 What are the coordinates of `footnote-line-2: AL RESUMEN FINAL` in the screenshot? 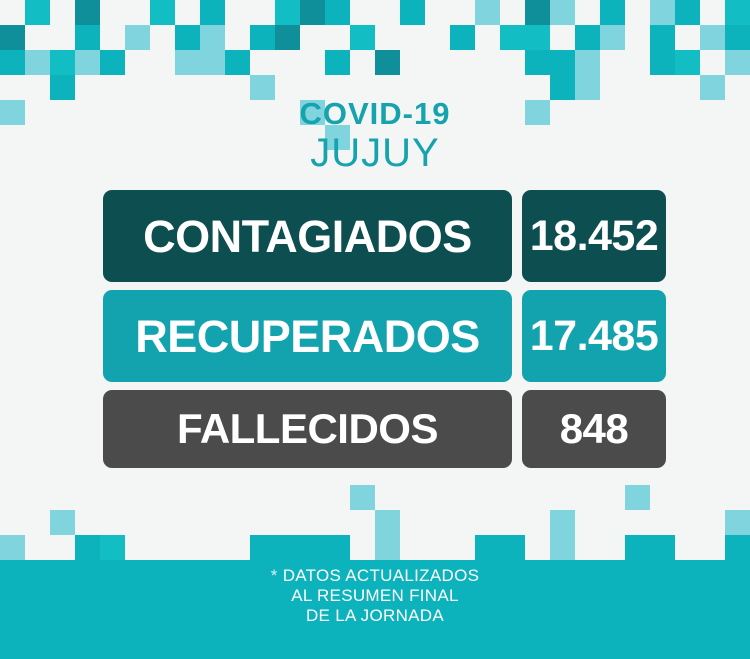 It's located at (375, 595).